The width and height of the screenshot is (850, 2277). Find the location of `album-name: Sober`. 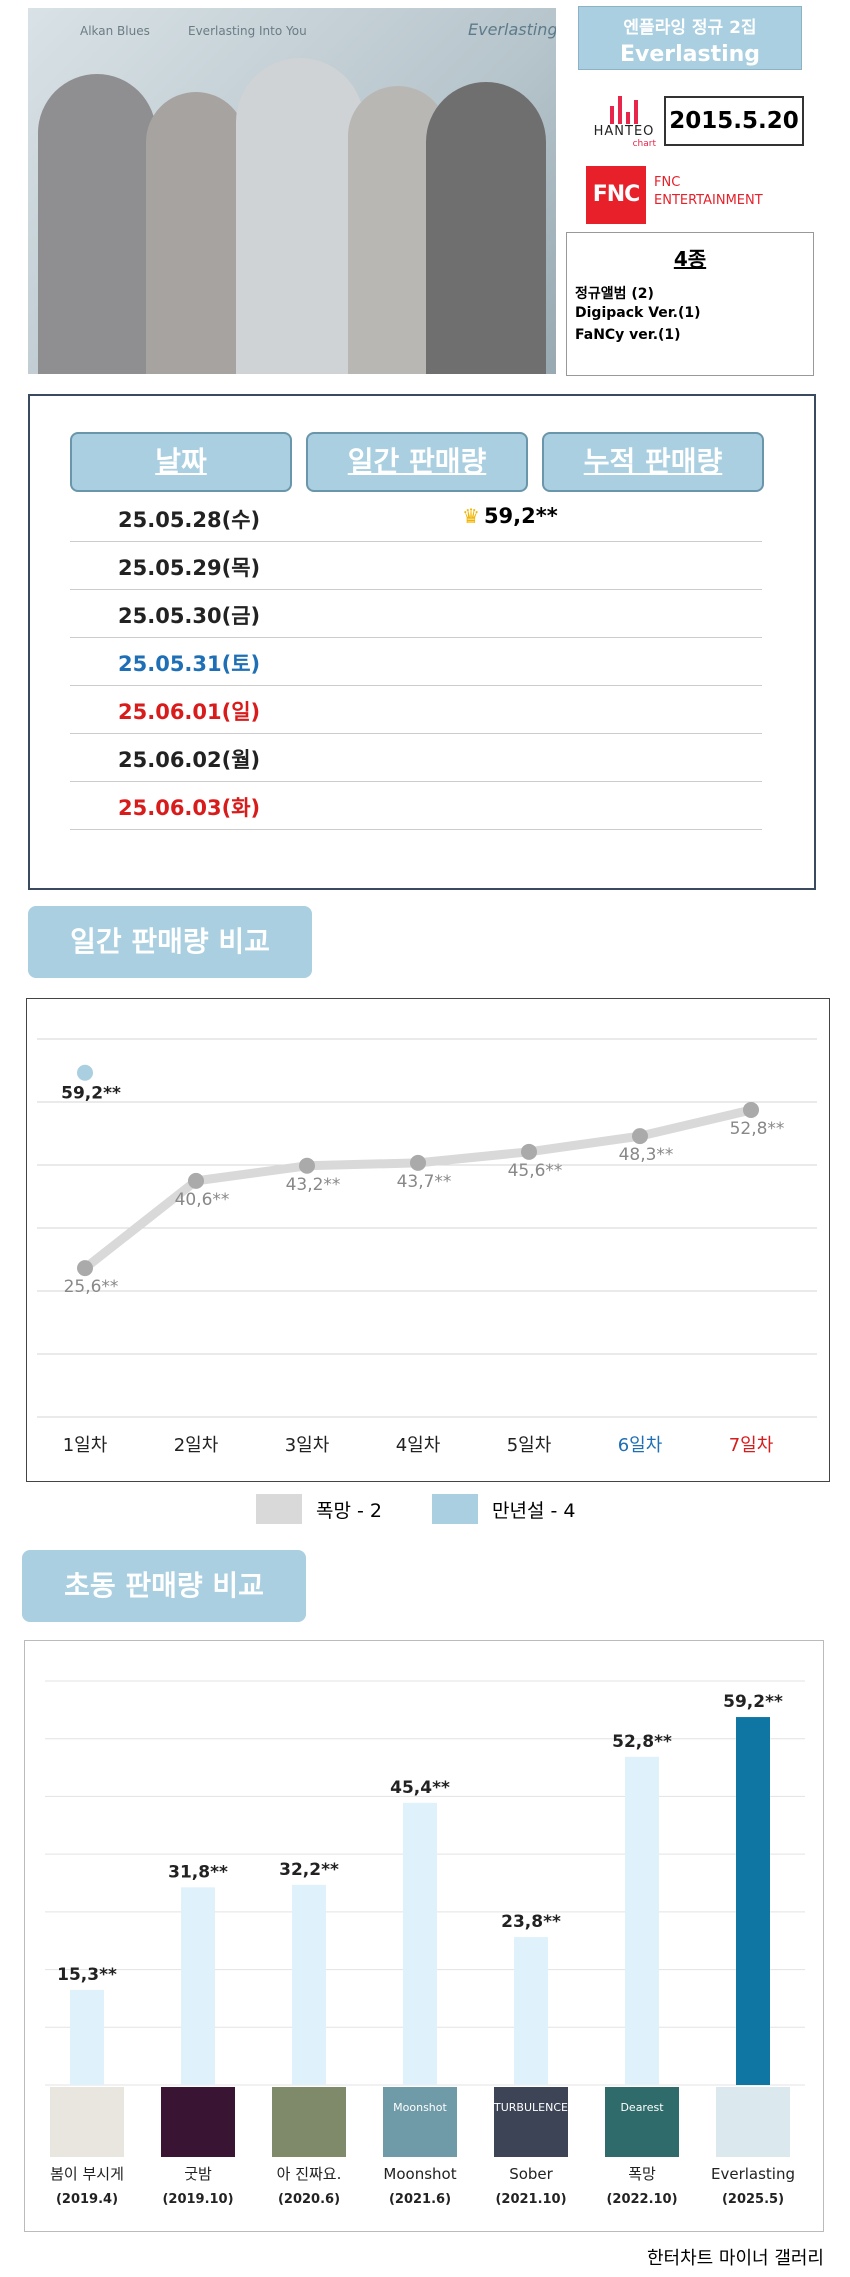

album-name: Sober is located at coordinates (531, 2174).